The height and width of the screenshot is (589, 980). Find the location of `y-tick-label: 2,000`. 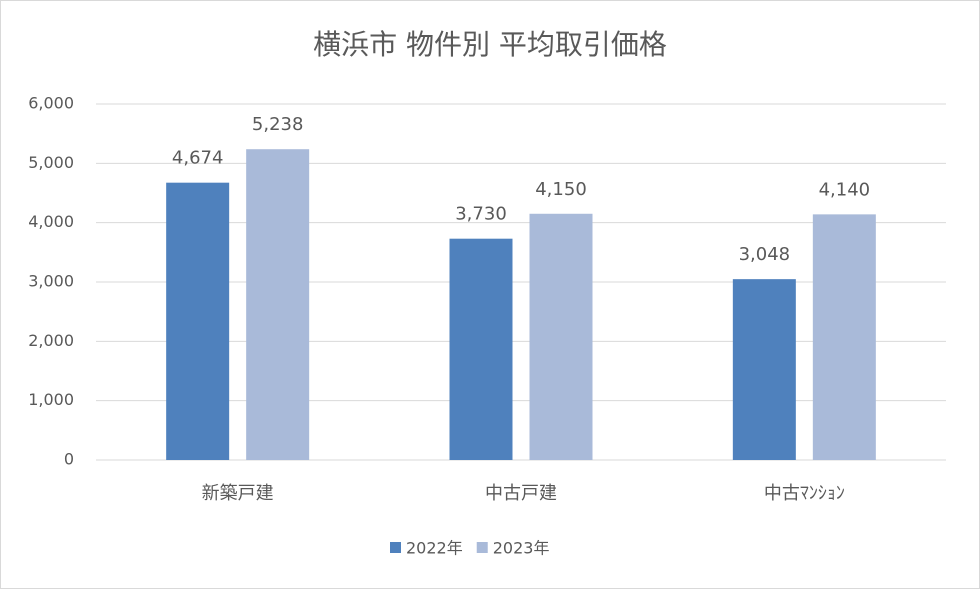

y-tick-label: 2,000 is located at coordinates (51, 340).